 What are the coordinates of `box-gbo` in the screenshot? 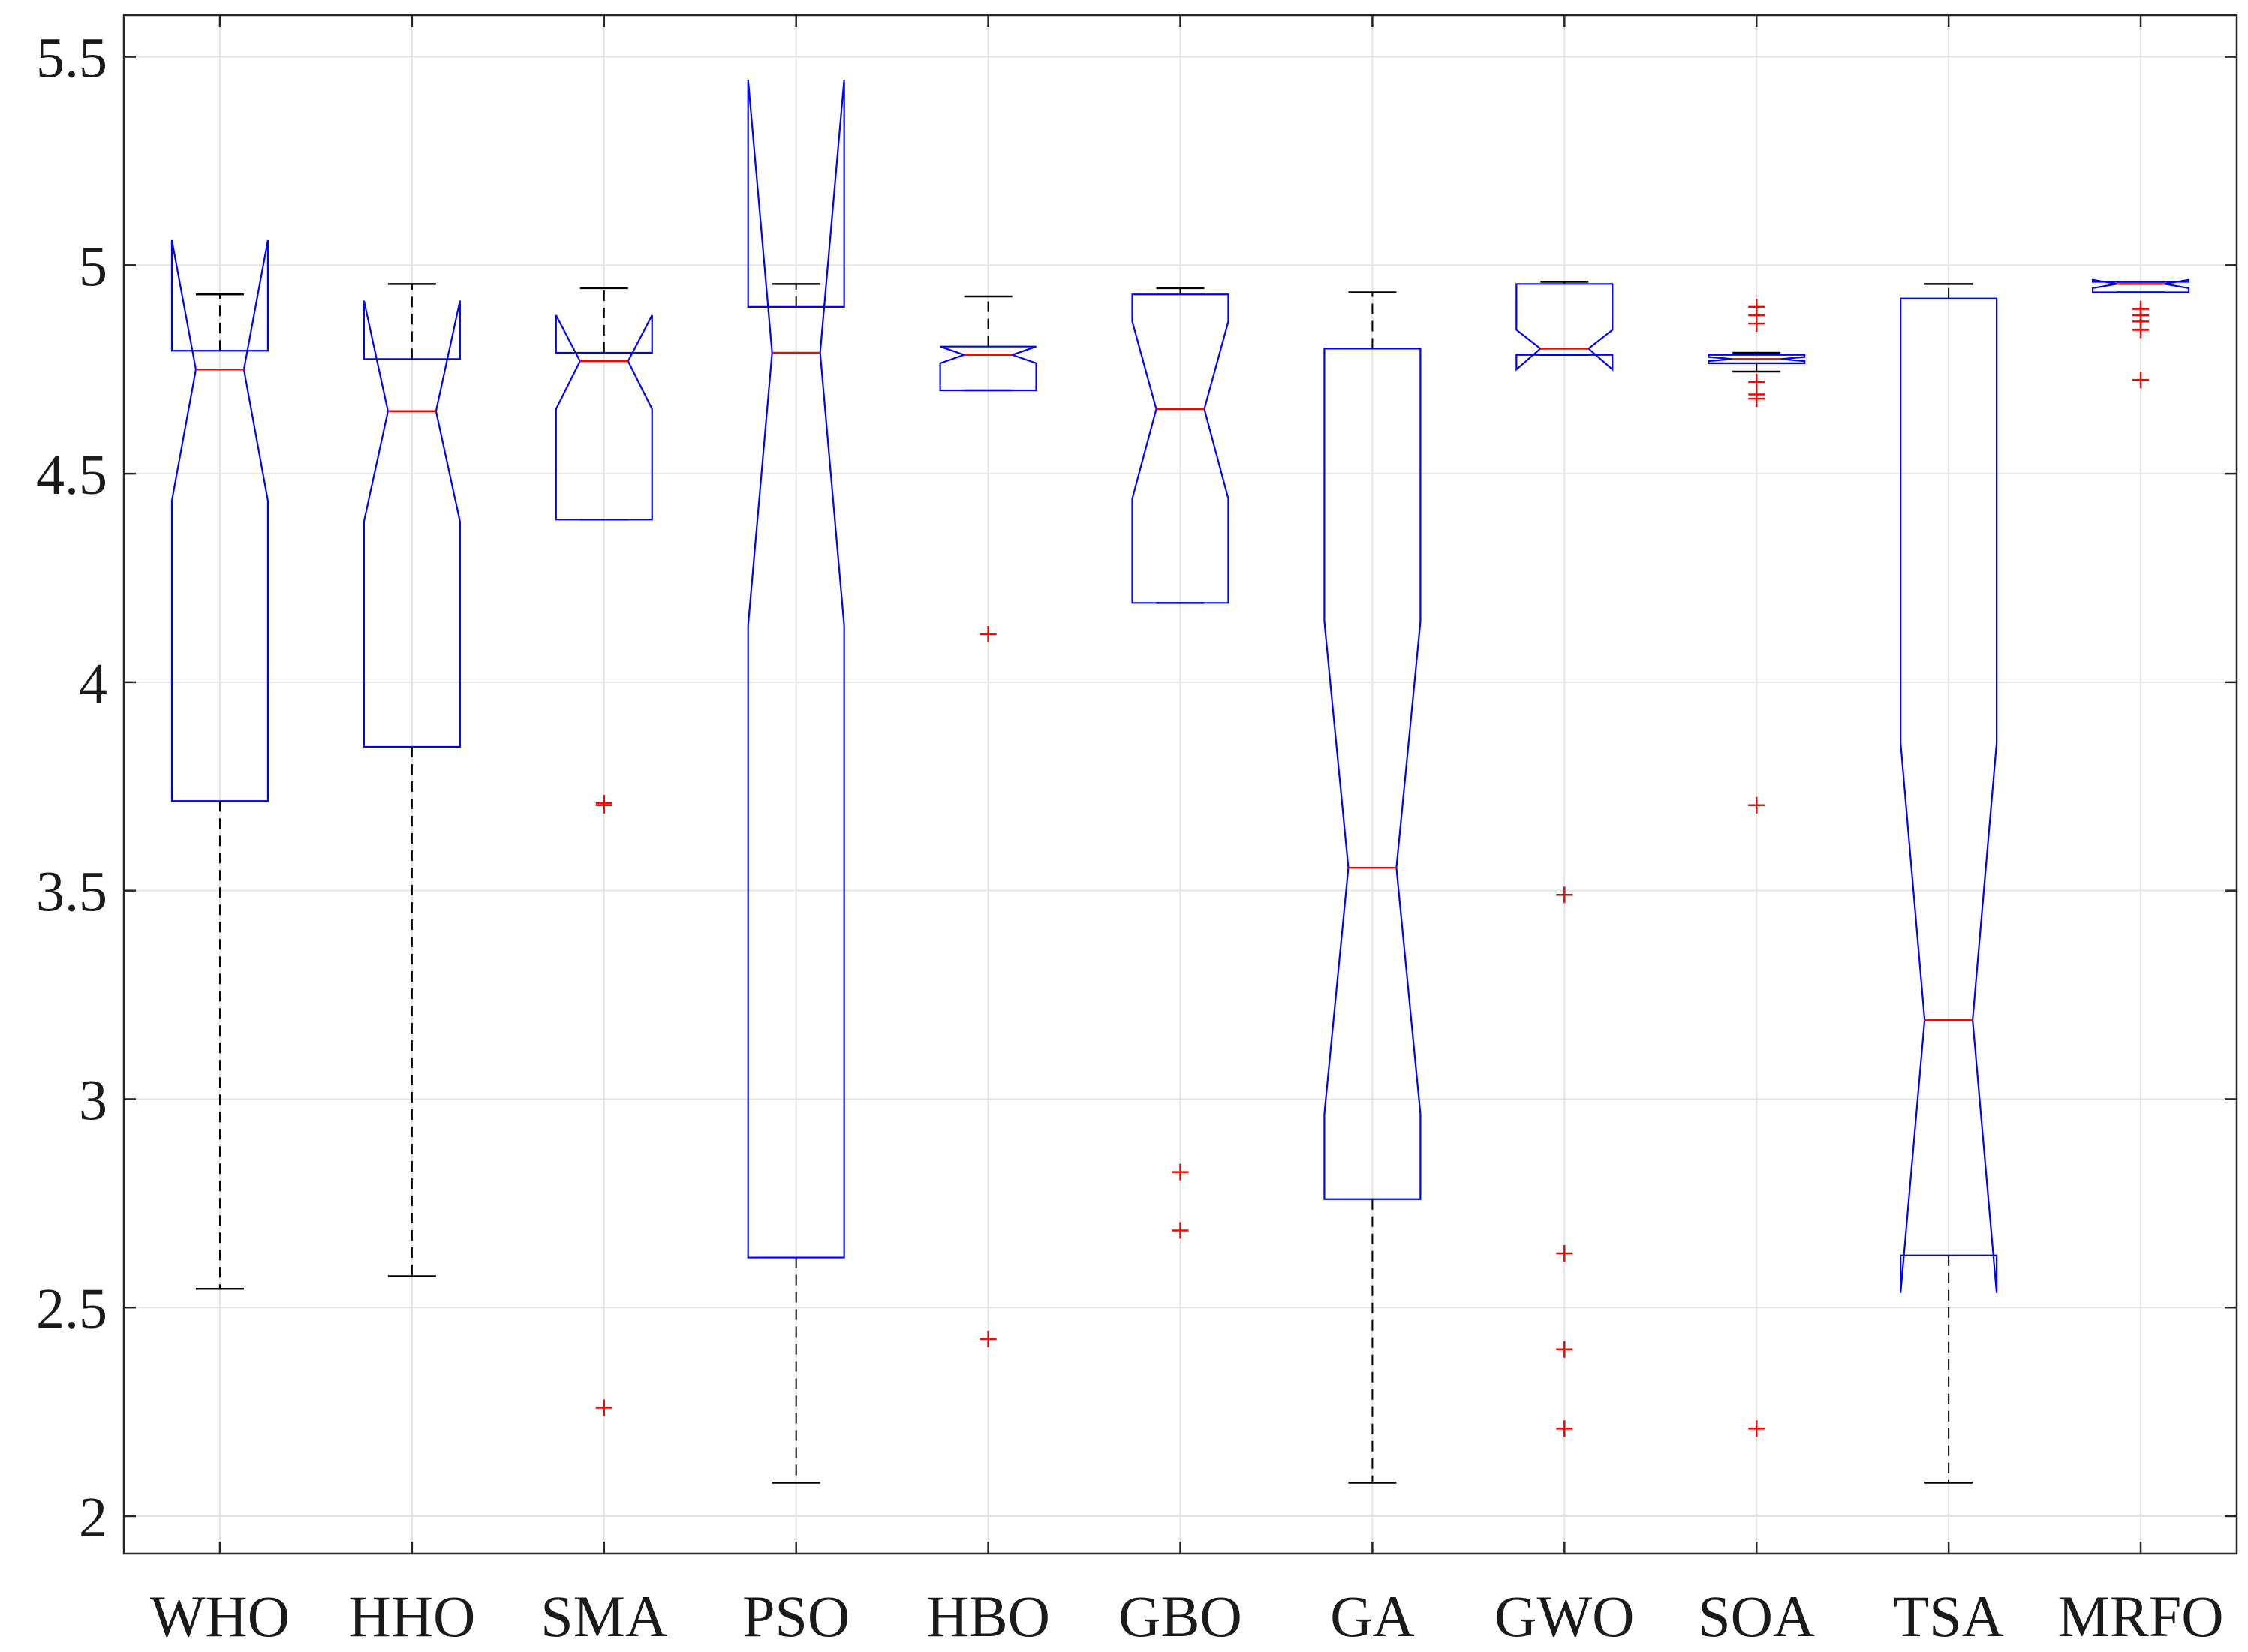 It's located at (1180, 445).